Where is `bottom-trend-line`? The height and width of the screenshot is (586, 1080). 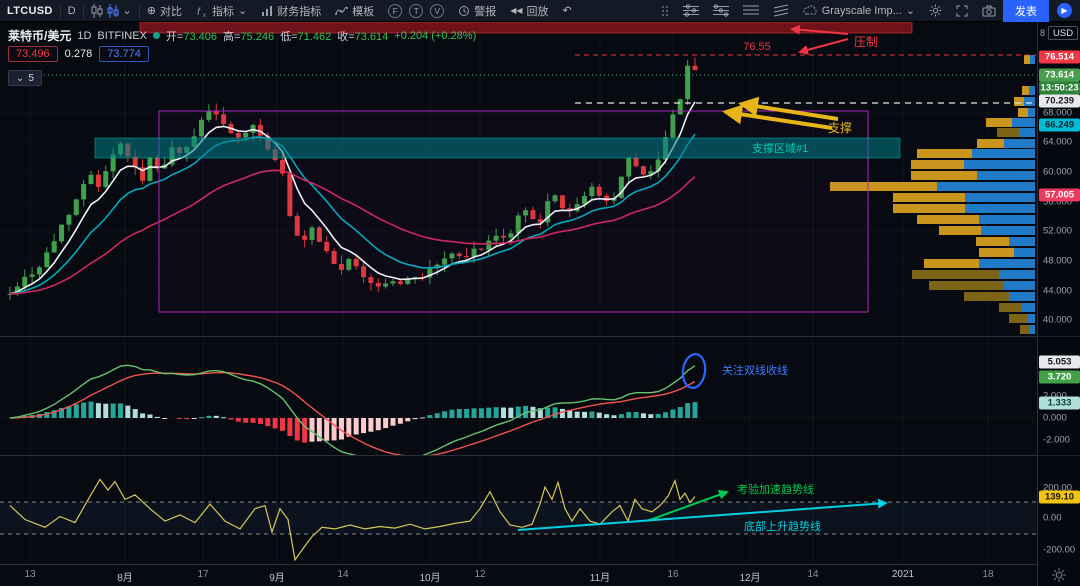 bottom-trend-line is located at coordinates (702, 514).